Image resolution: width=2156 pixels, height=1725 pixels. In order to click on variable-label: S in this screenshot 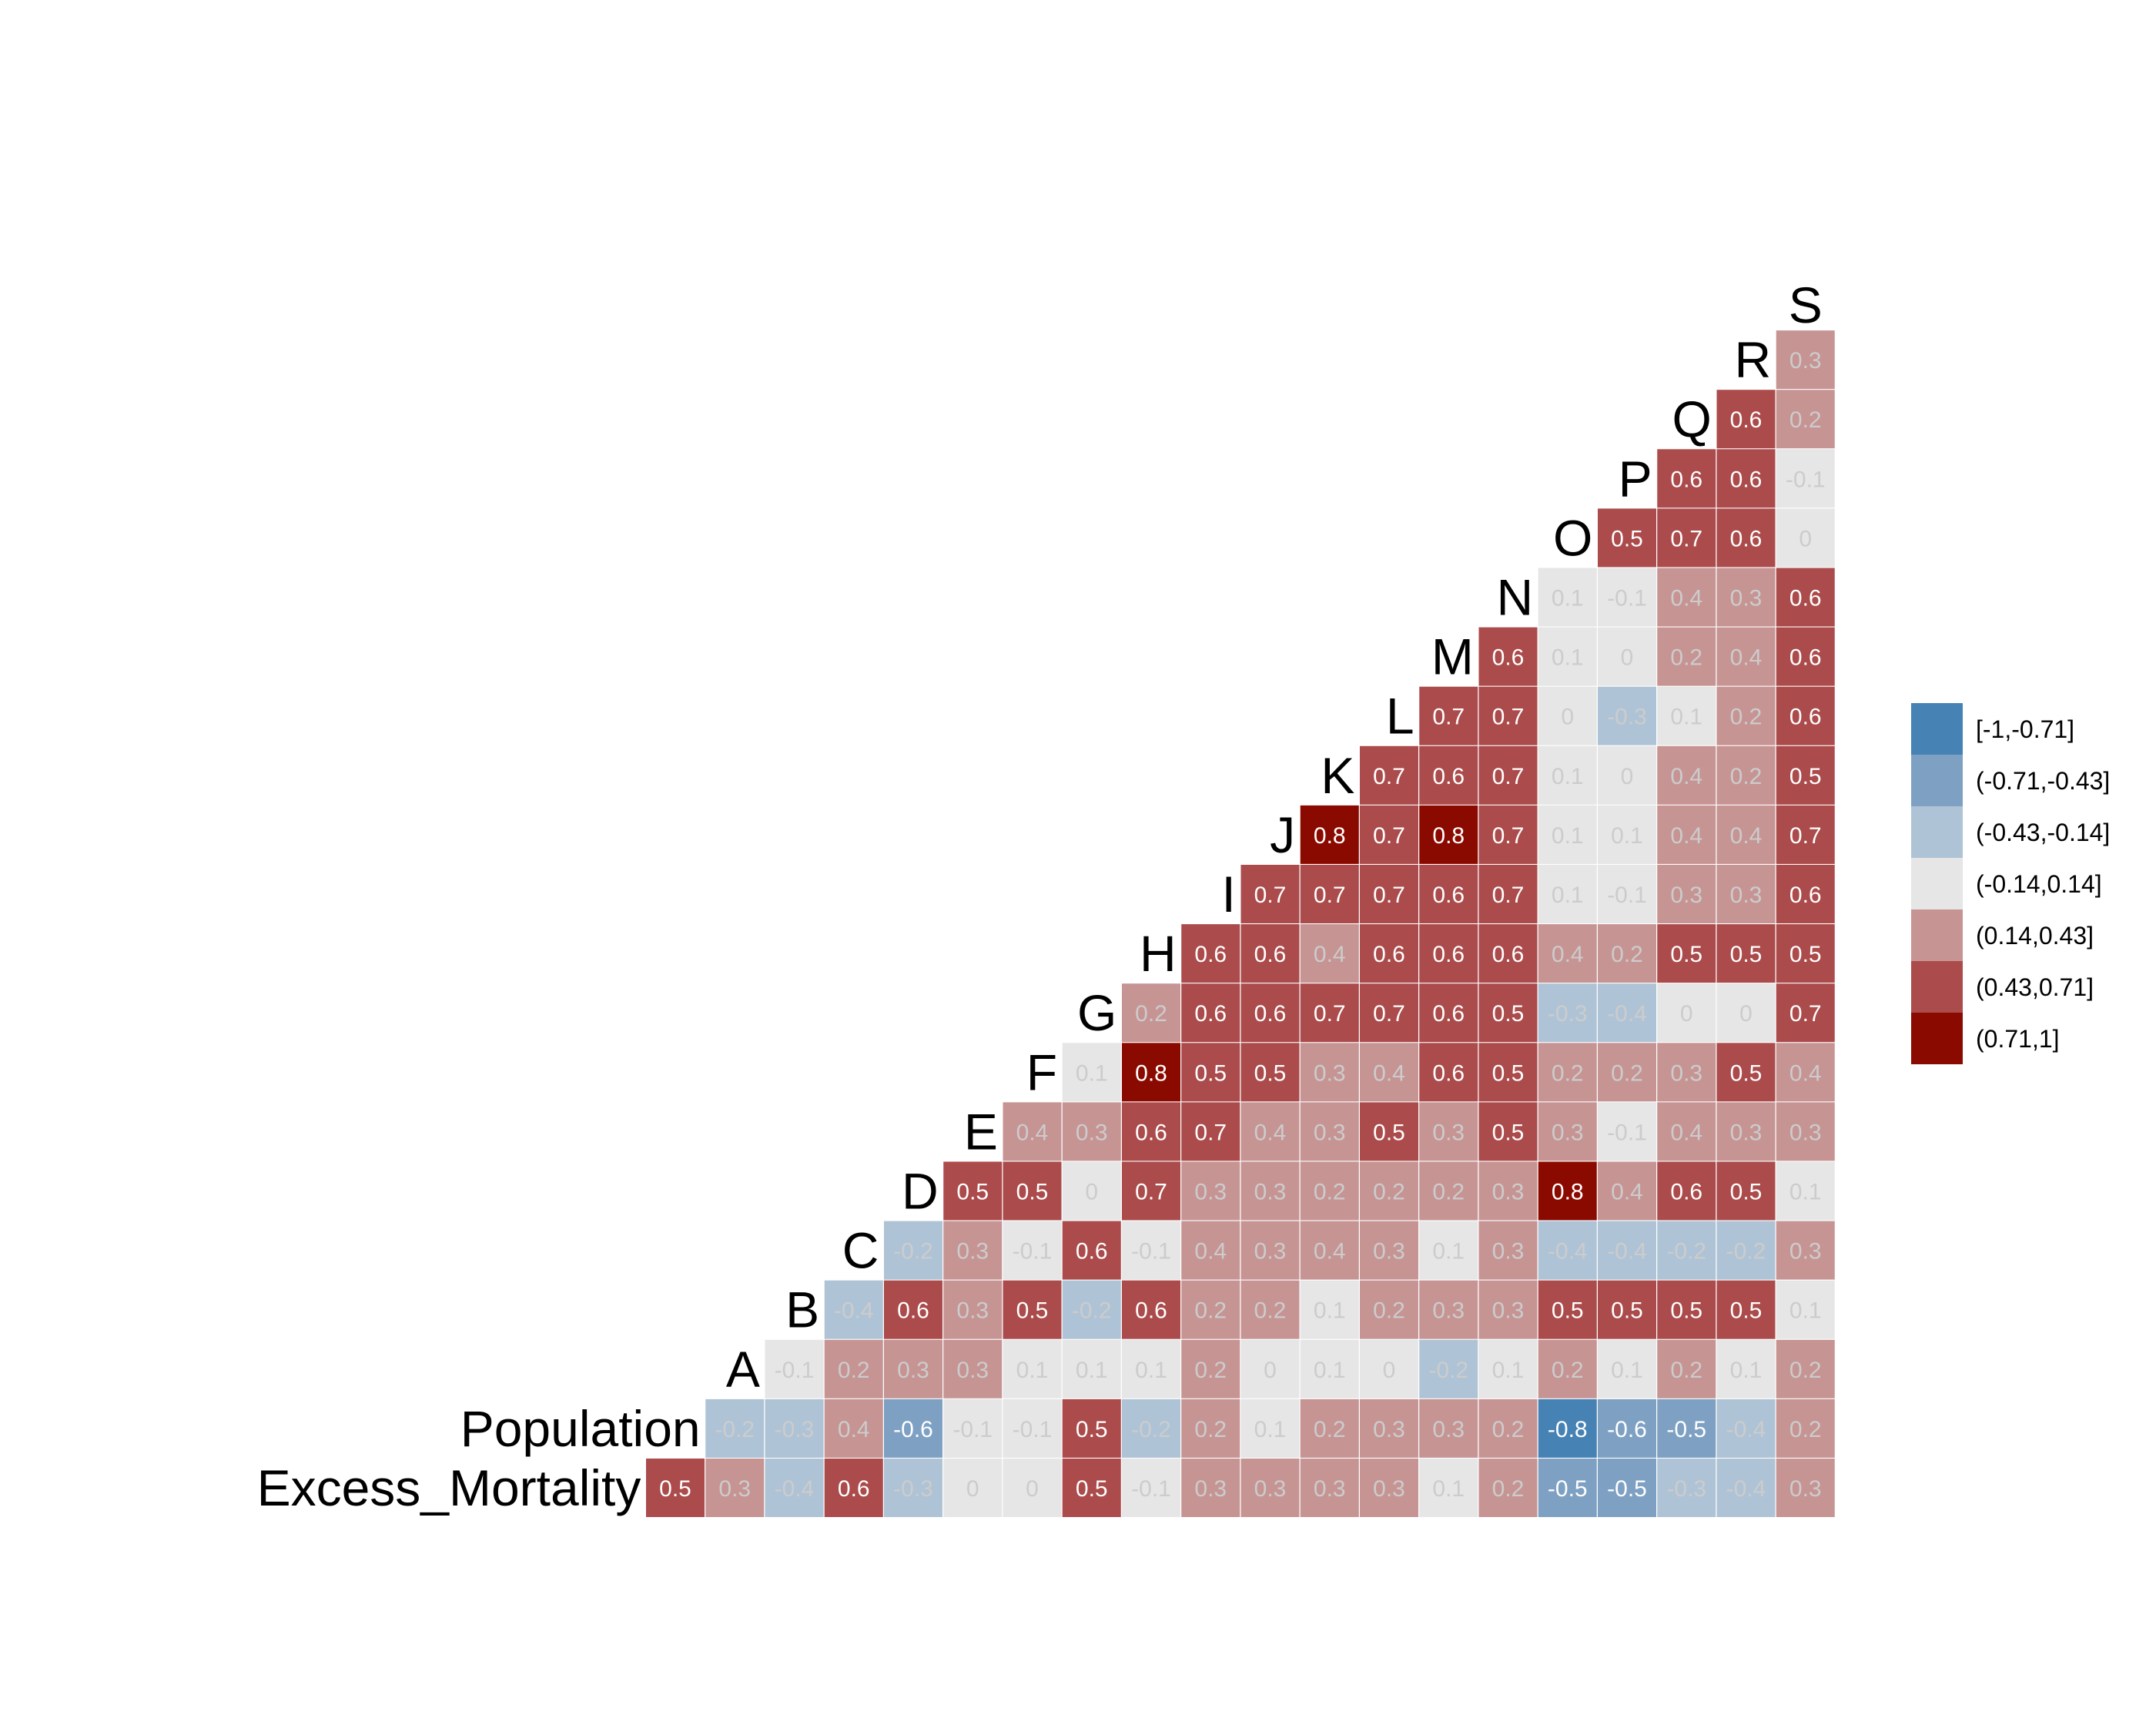, I will do `click(1806, 304)`.